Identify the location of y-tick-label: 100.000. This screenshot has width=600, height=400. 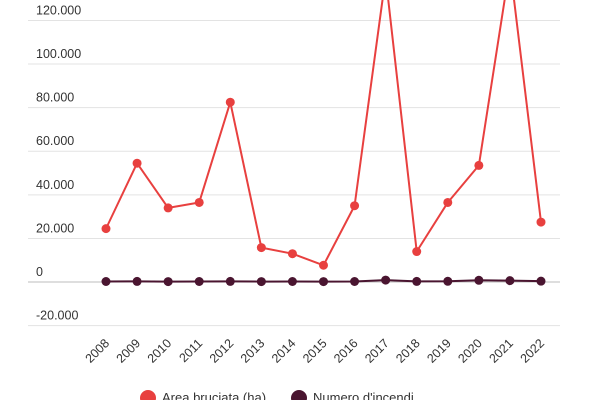
(58, 54).